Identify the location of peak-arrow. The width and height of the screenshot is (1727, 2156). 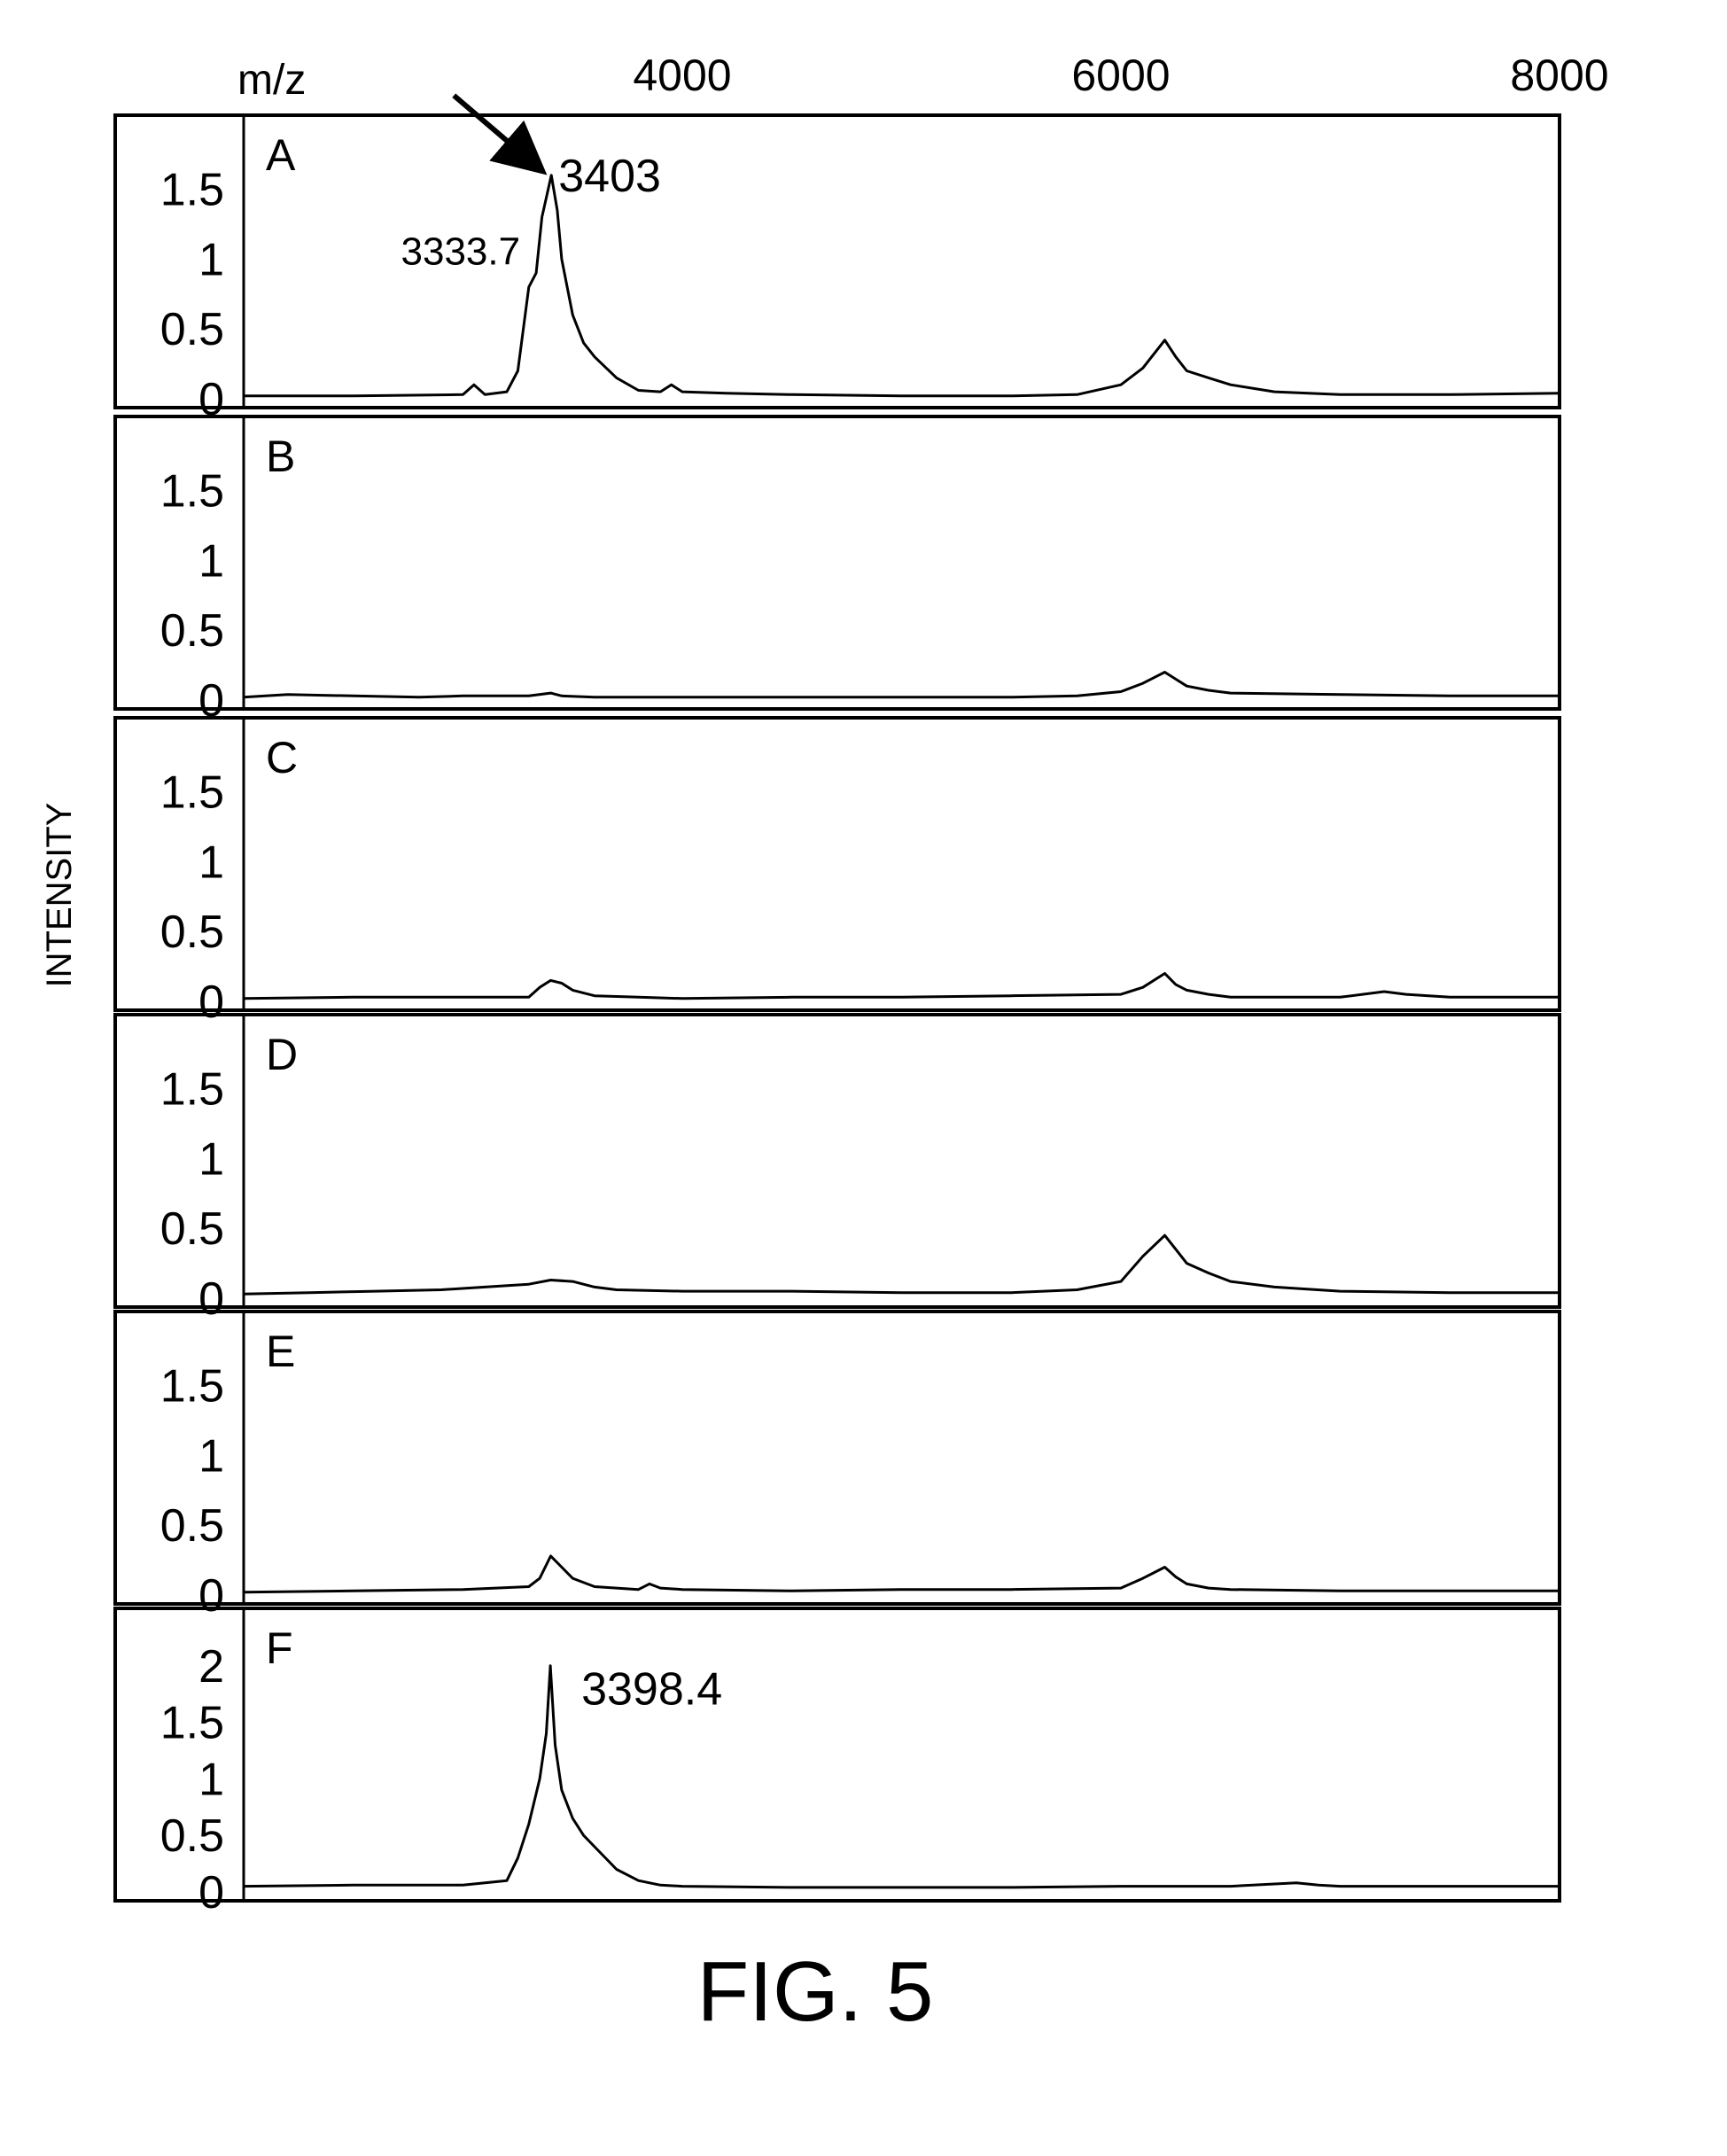
(496, 132).